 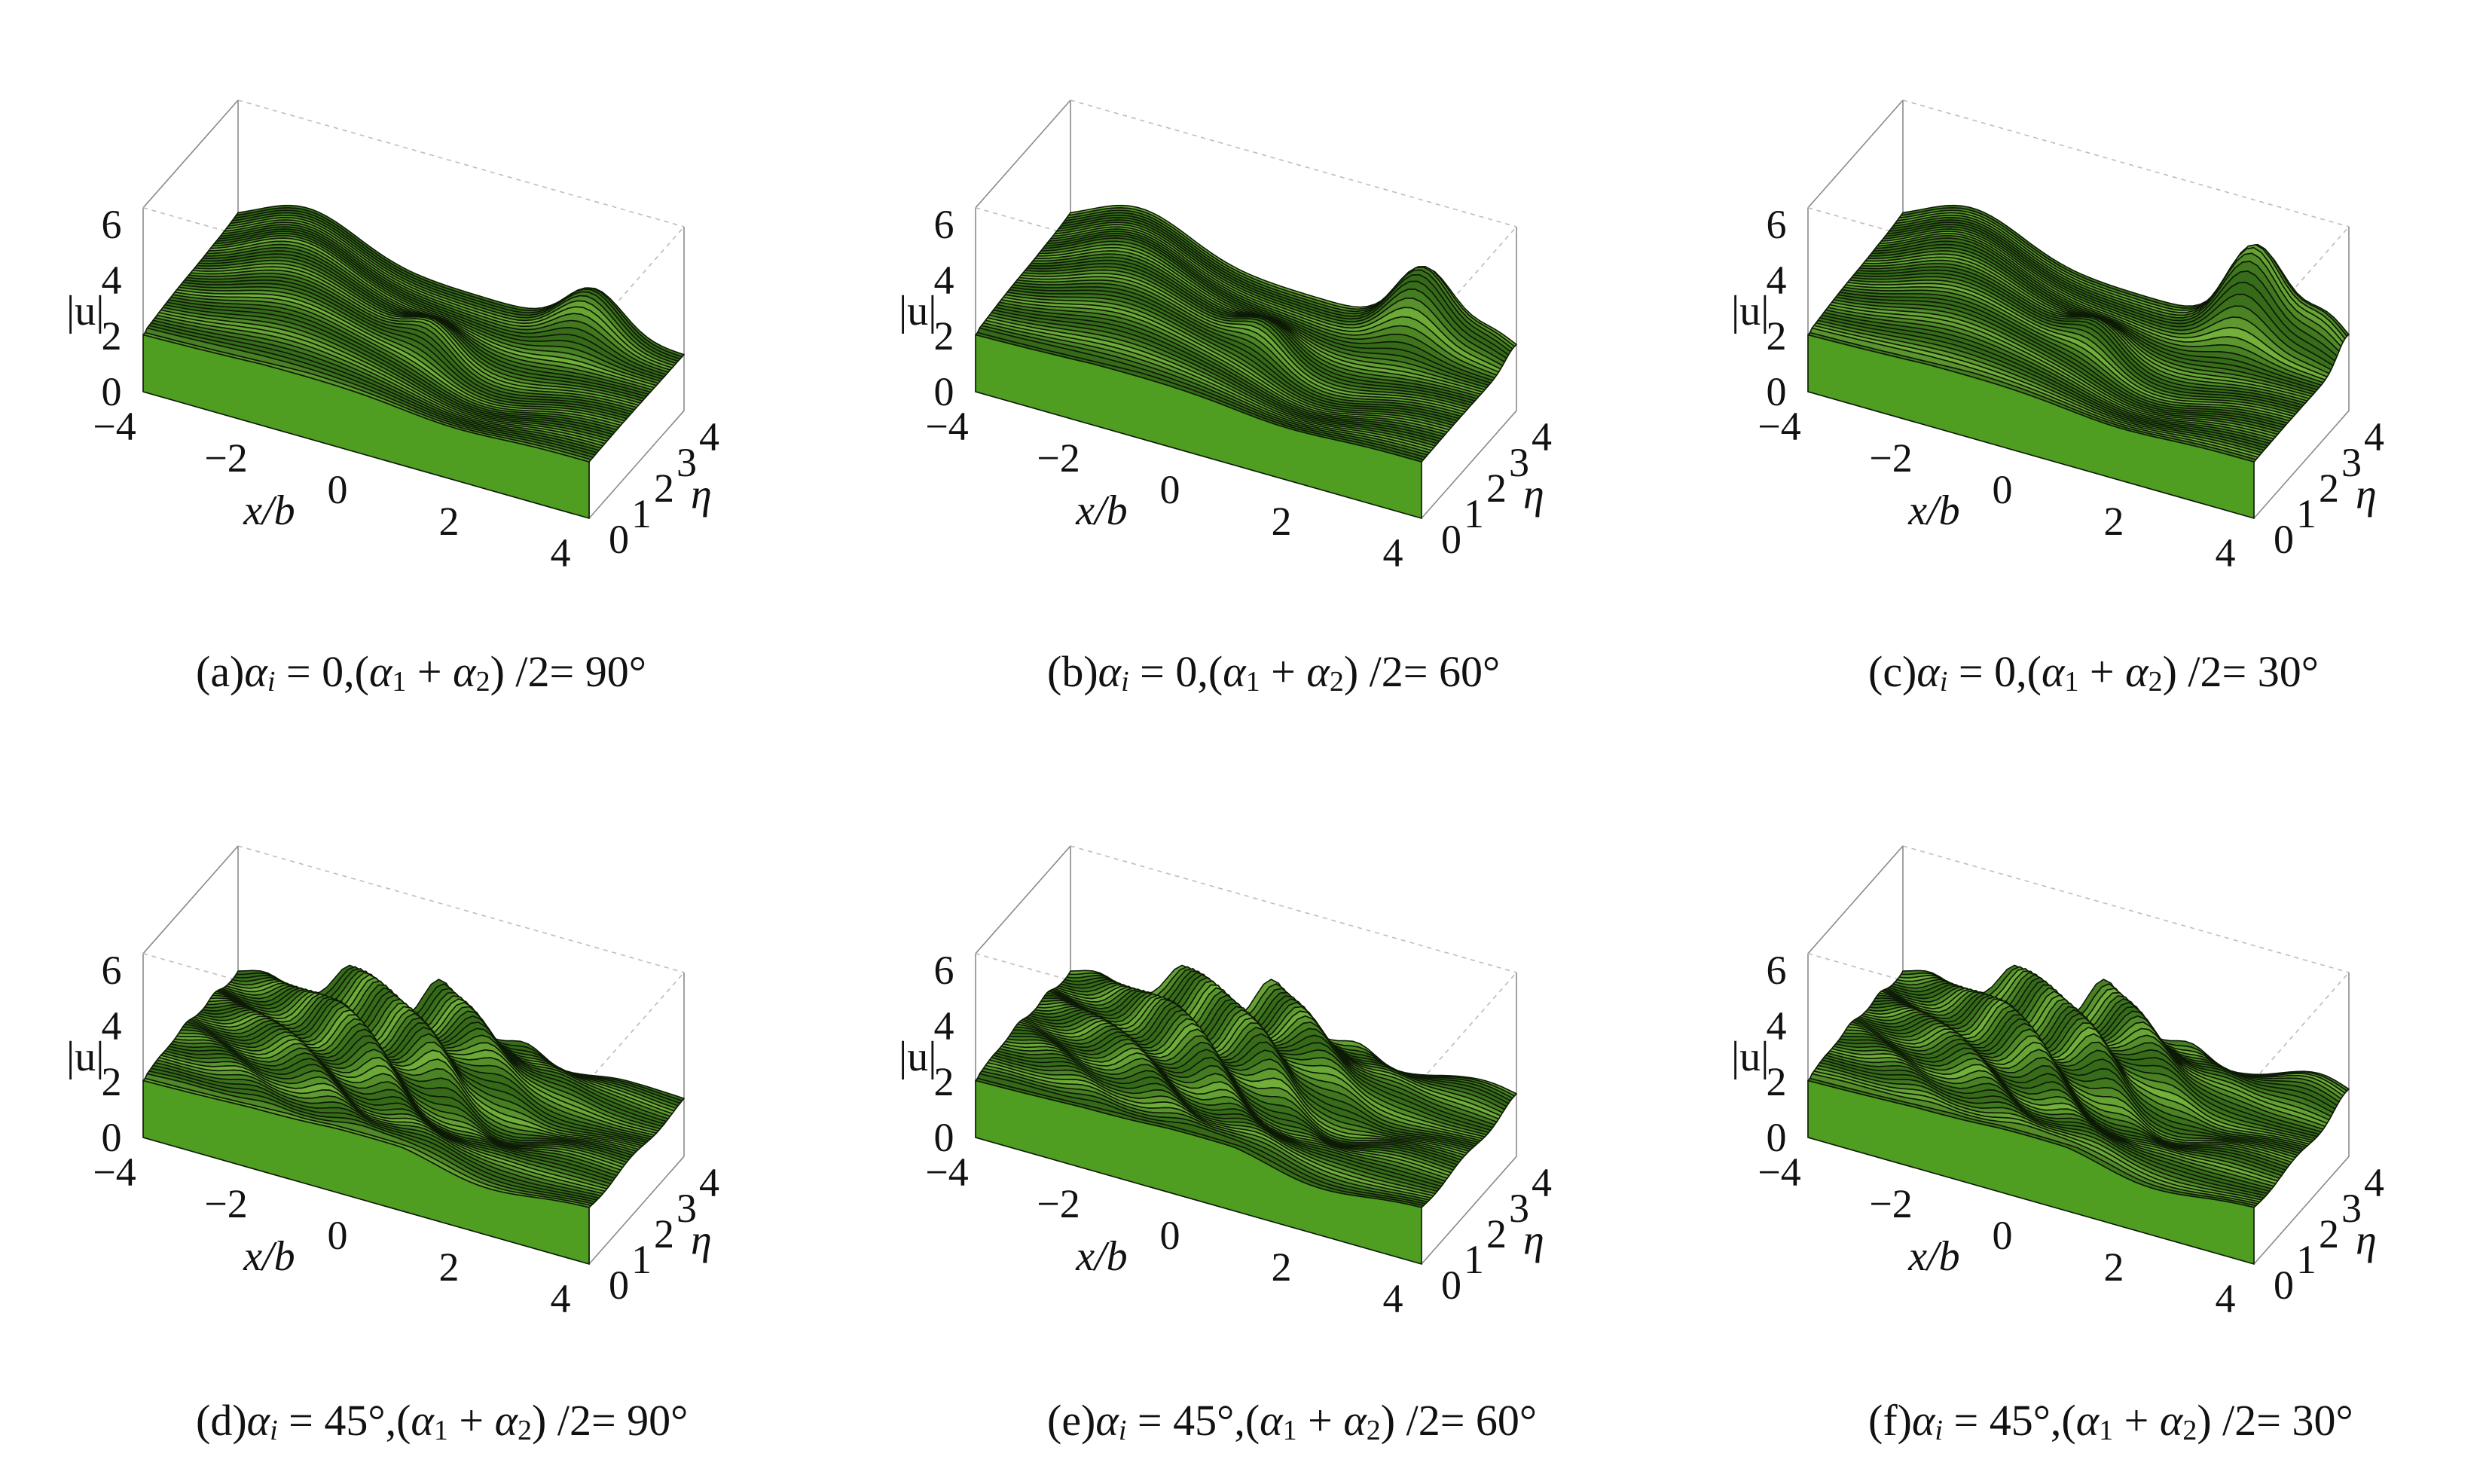 What do you see at coordinates (658, 1420) in the screenshot?
I see `caption-half-sum: 90°` at bounding box center [658, 1420].